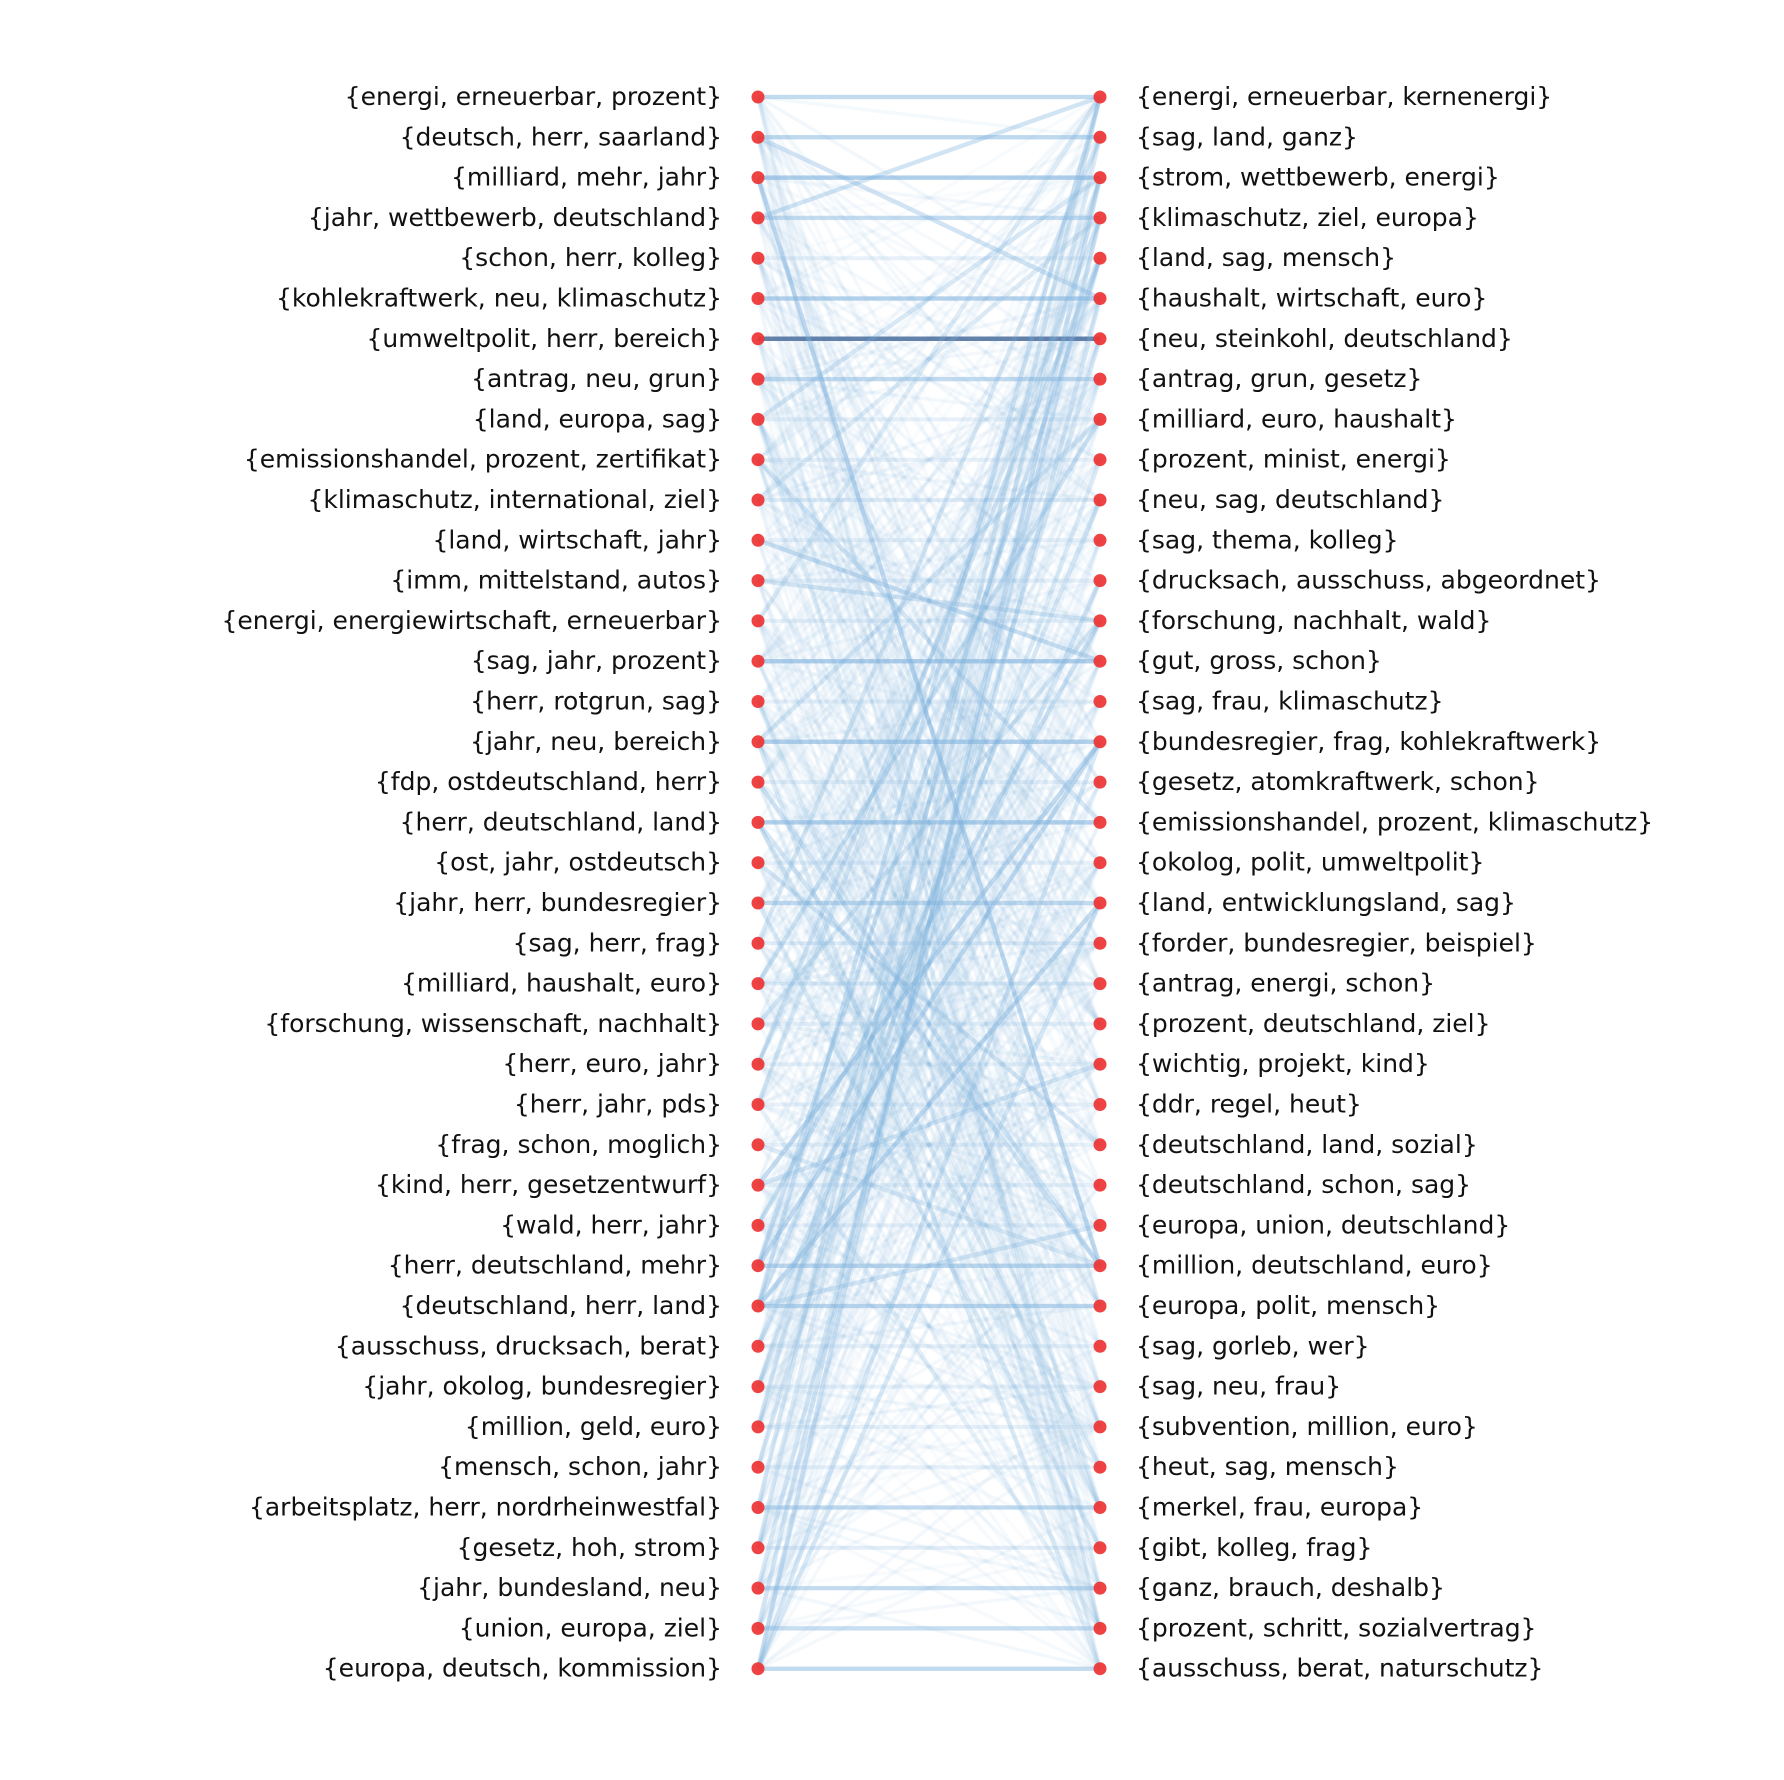 This screenshot has height=1780, width=1784. Describe the element at coordinates (618, 1104) in the screenshot. I see `left-topic-label: {herr, jahr, pds}` at that location.